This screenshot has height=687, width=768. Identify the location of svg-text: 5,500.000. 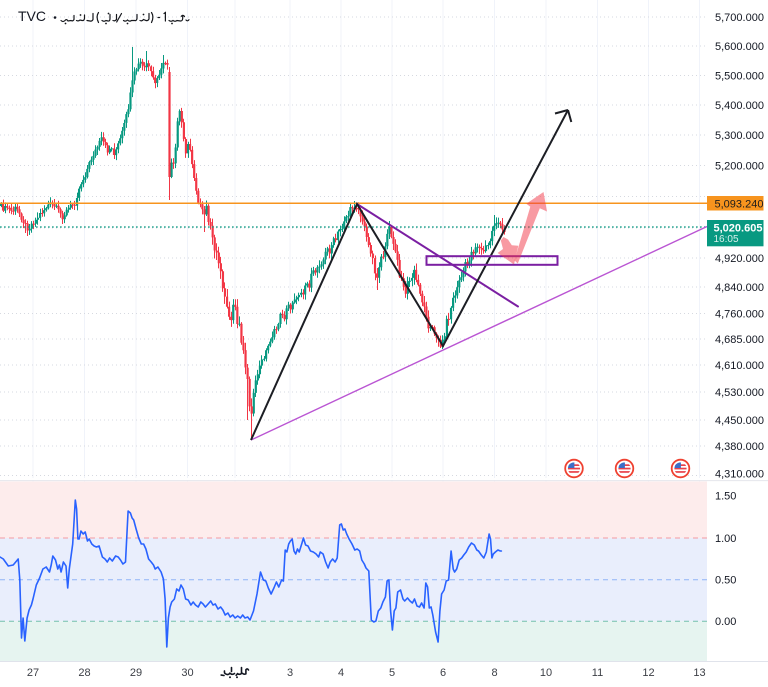
(739, 76).